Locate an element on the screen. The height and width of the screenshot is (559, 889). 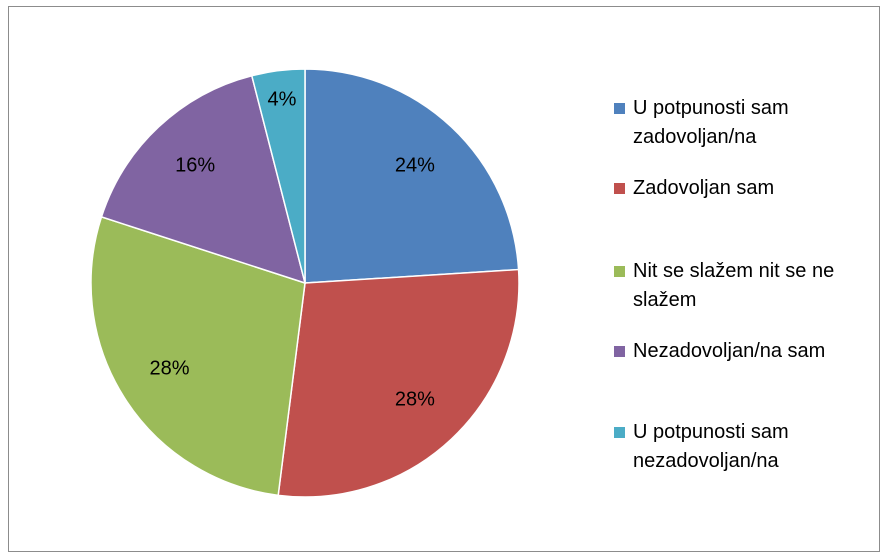
legend-item: Nezadovoljan/na sam is located at coordinates (739, 351).